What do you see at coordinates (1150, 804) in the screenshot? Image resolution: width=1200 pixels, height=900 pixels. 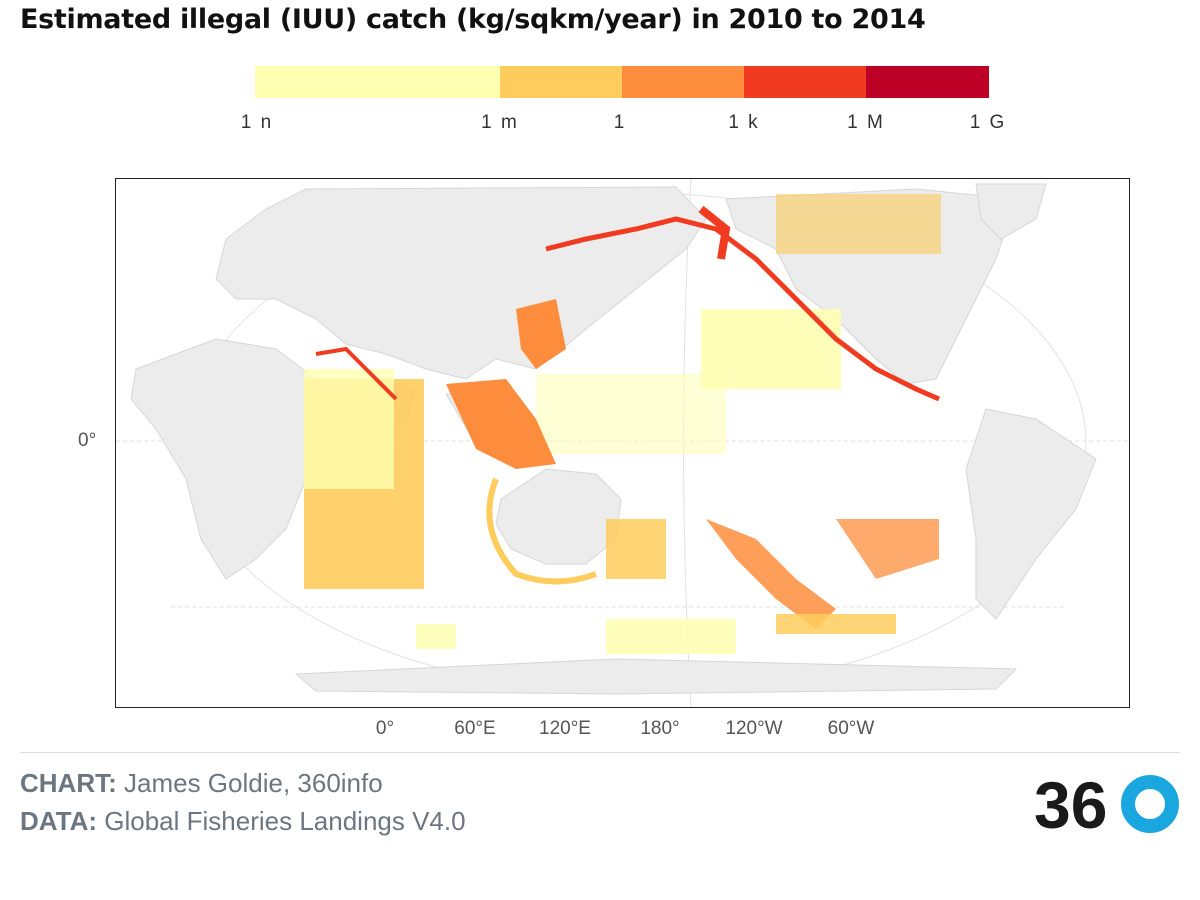 I see `logo-ring` at bounding box center [1150, 804].